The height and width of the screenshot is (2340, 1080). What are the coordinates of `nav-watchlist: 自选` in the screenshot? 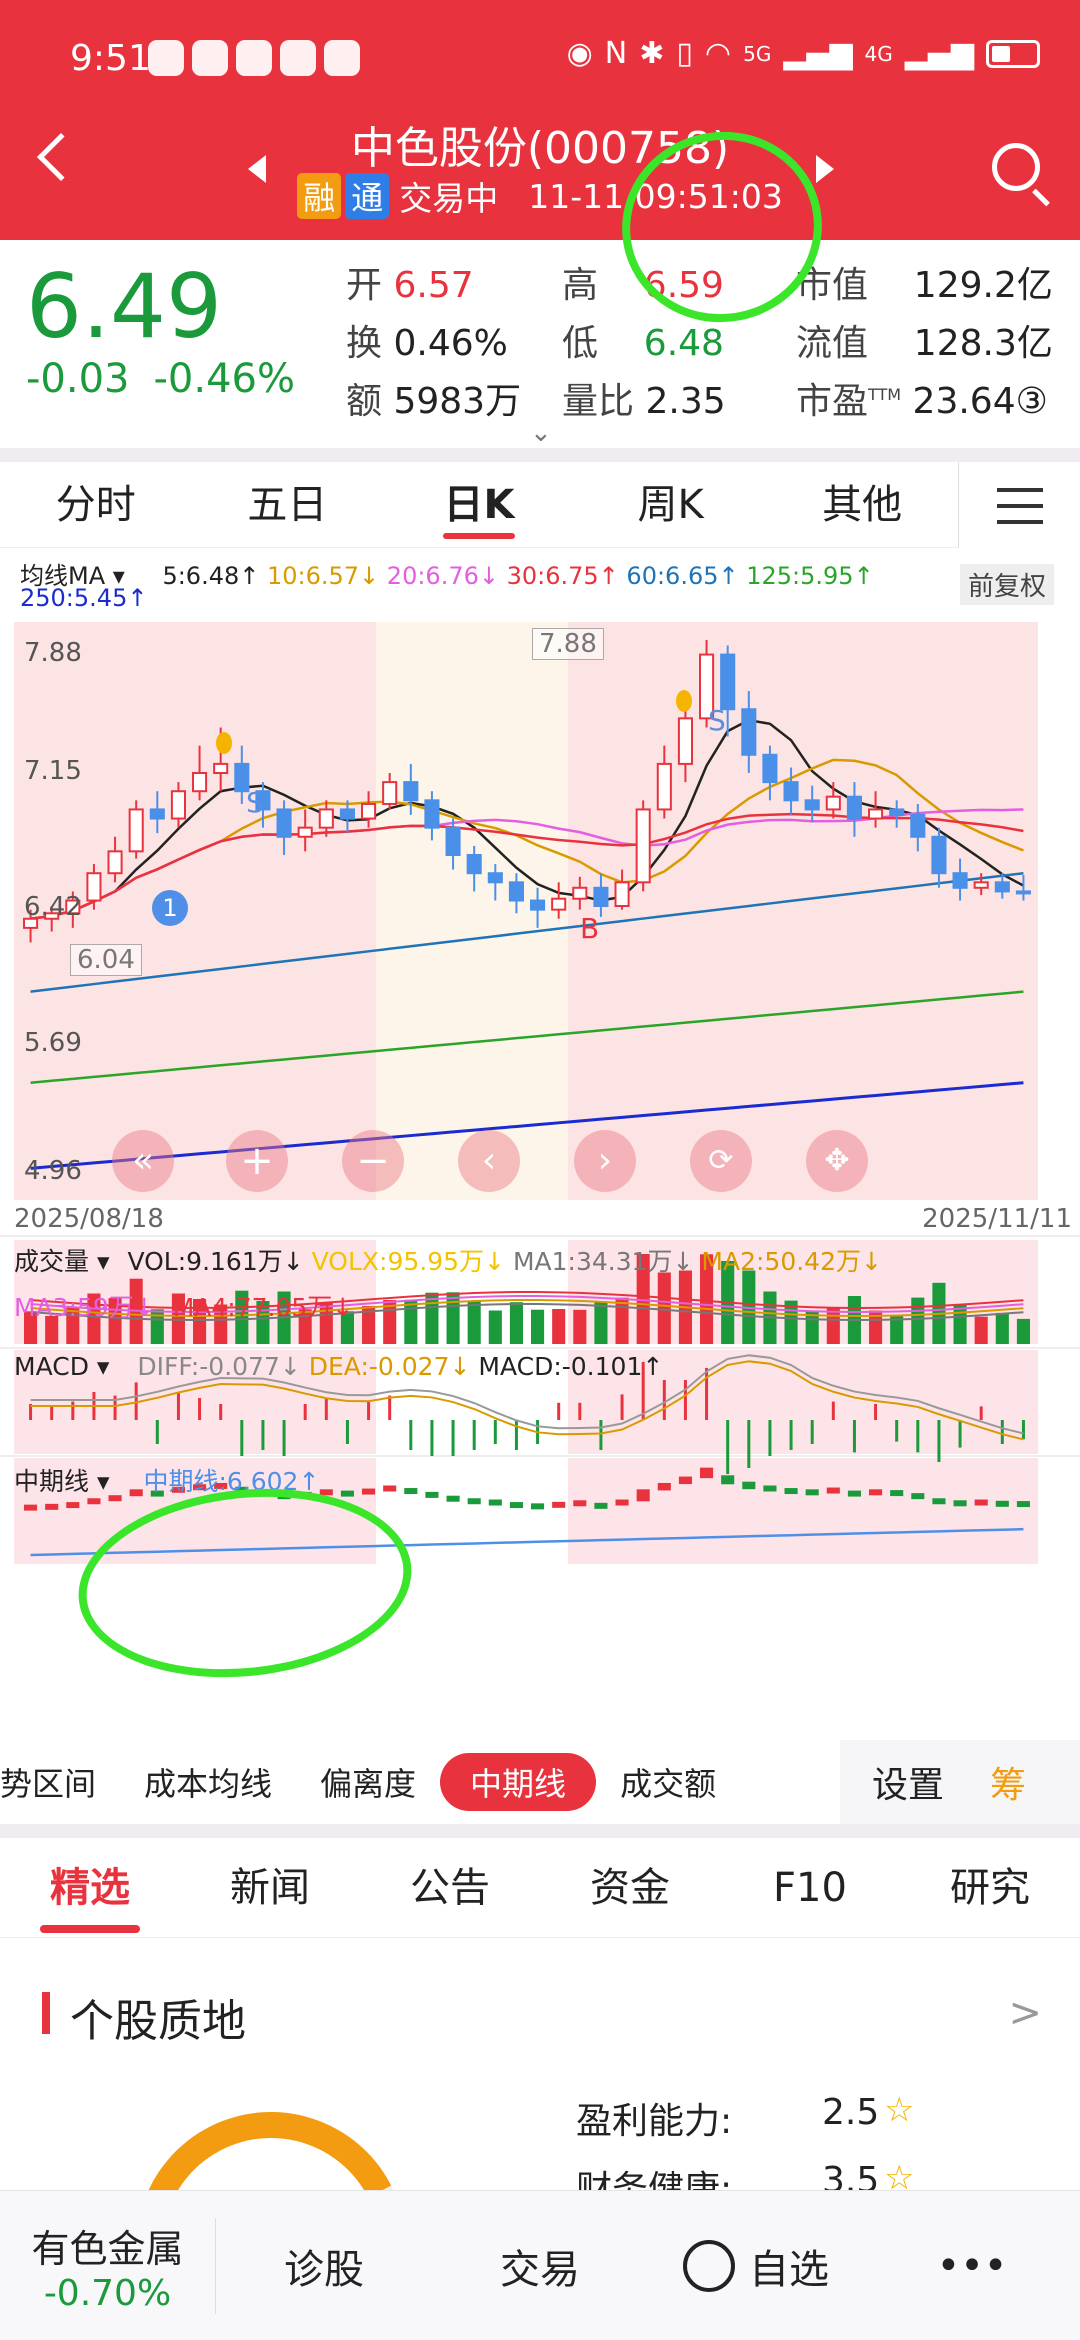 It's located at (756, 2266).